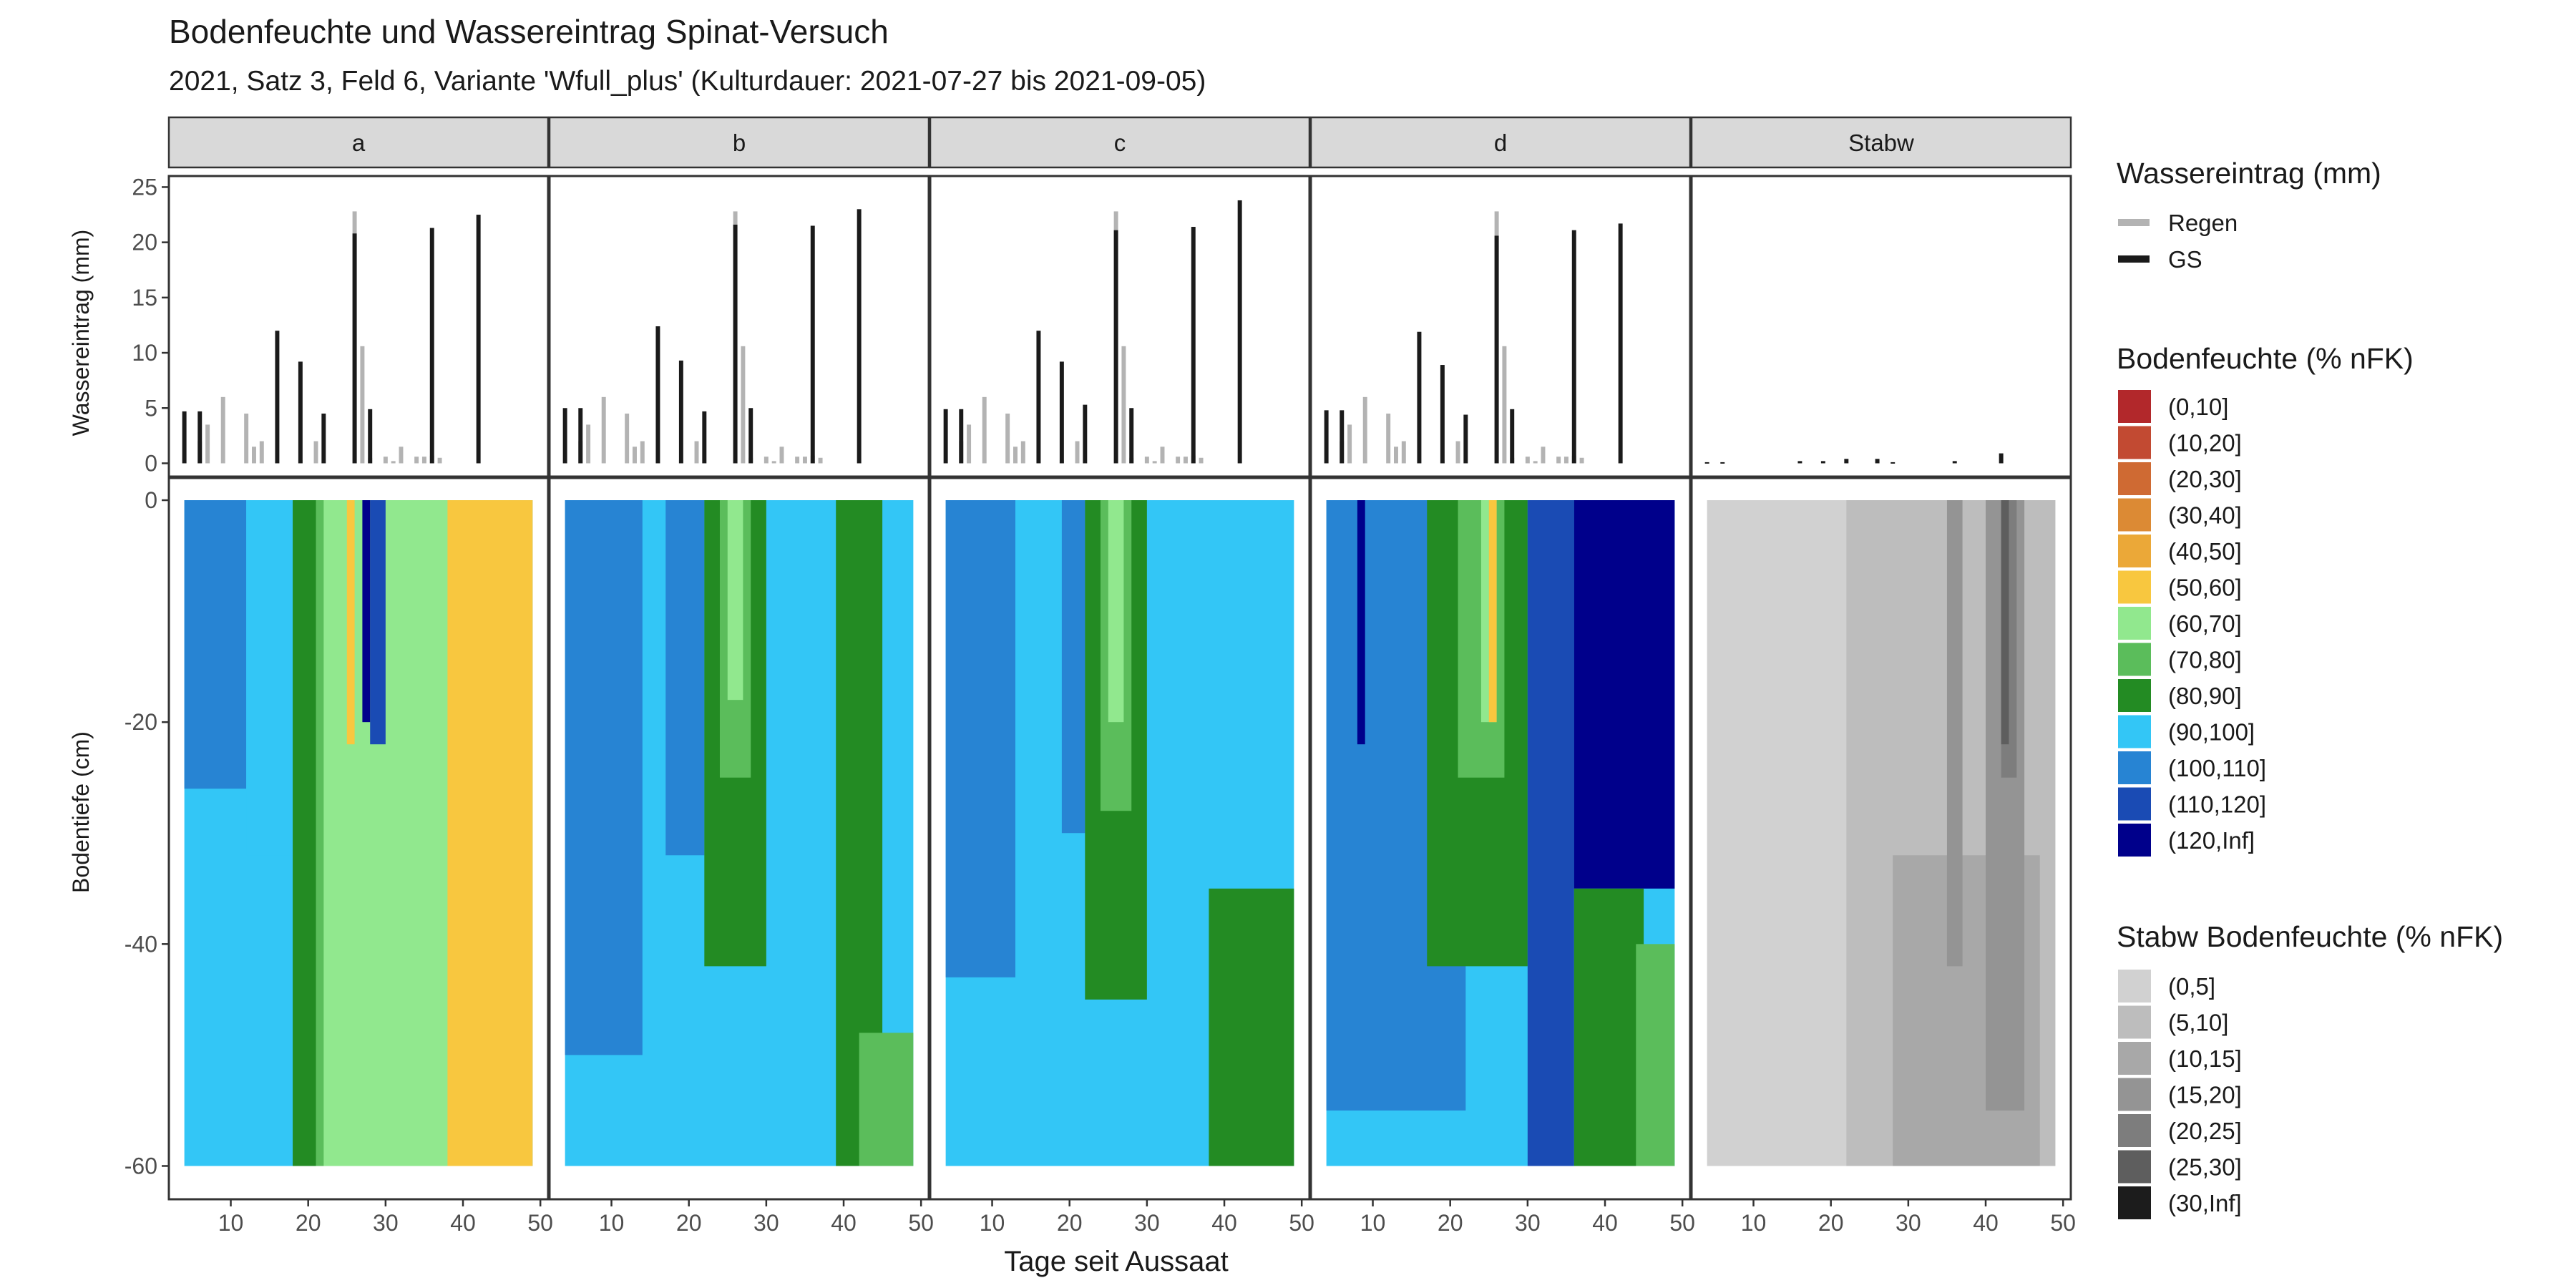 The height and width of the screenshot is (1288, 2576). What do you see at coordinates (612, 1223) in the screenshot?
I see `x-tick-label: 10` at bounding box center [612, 1223].